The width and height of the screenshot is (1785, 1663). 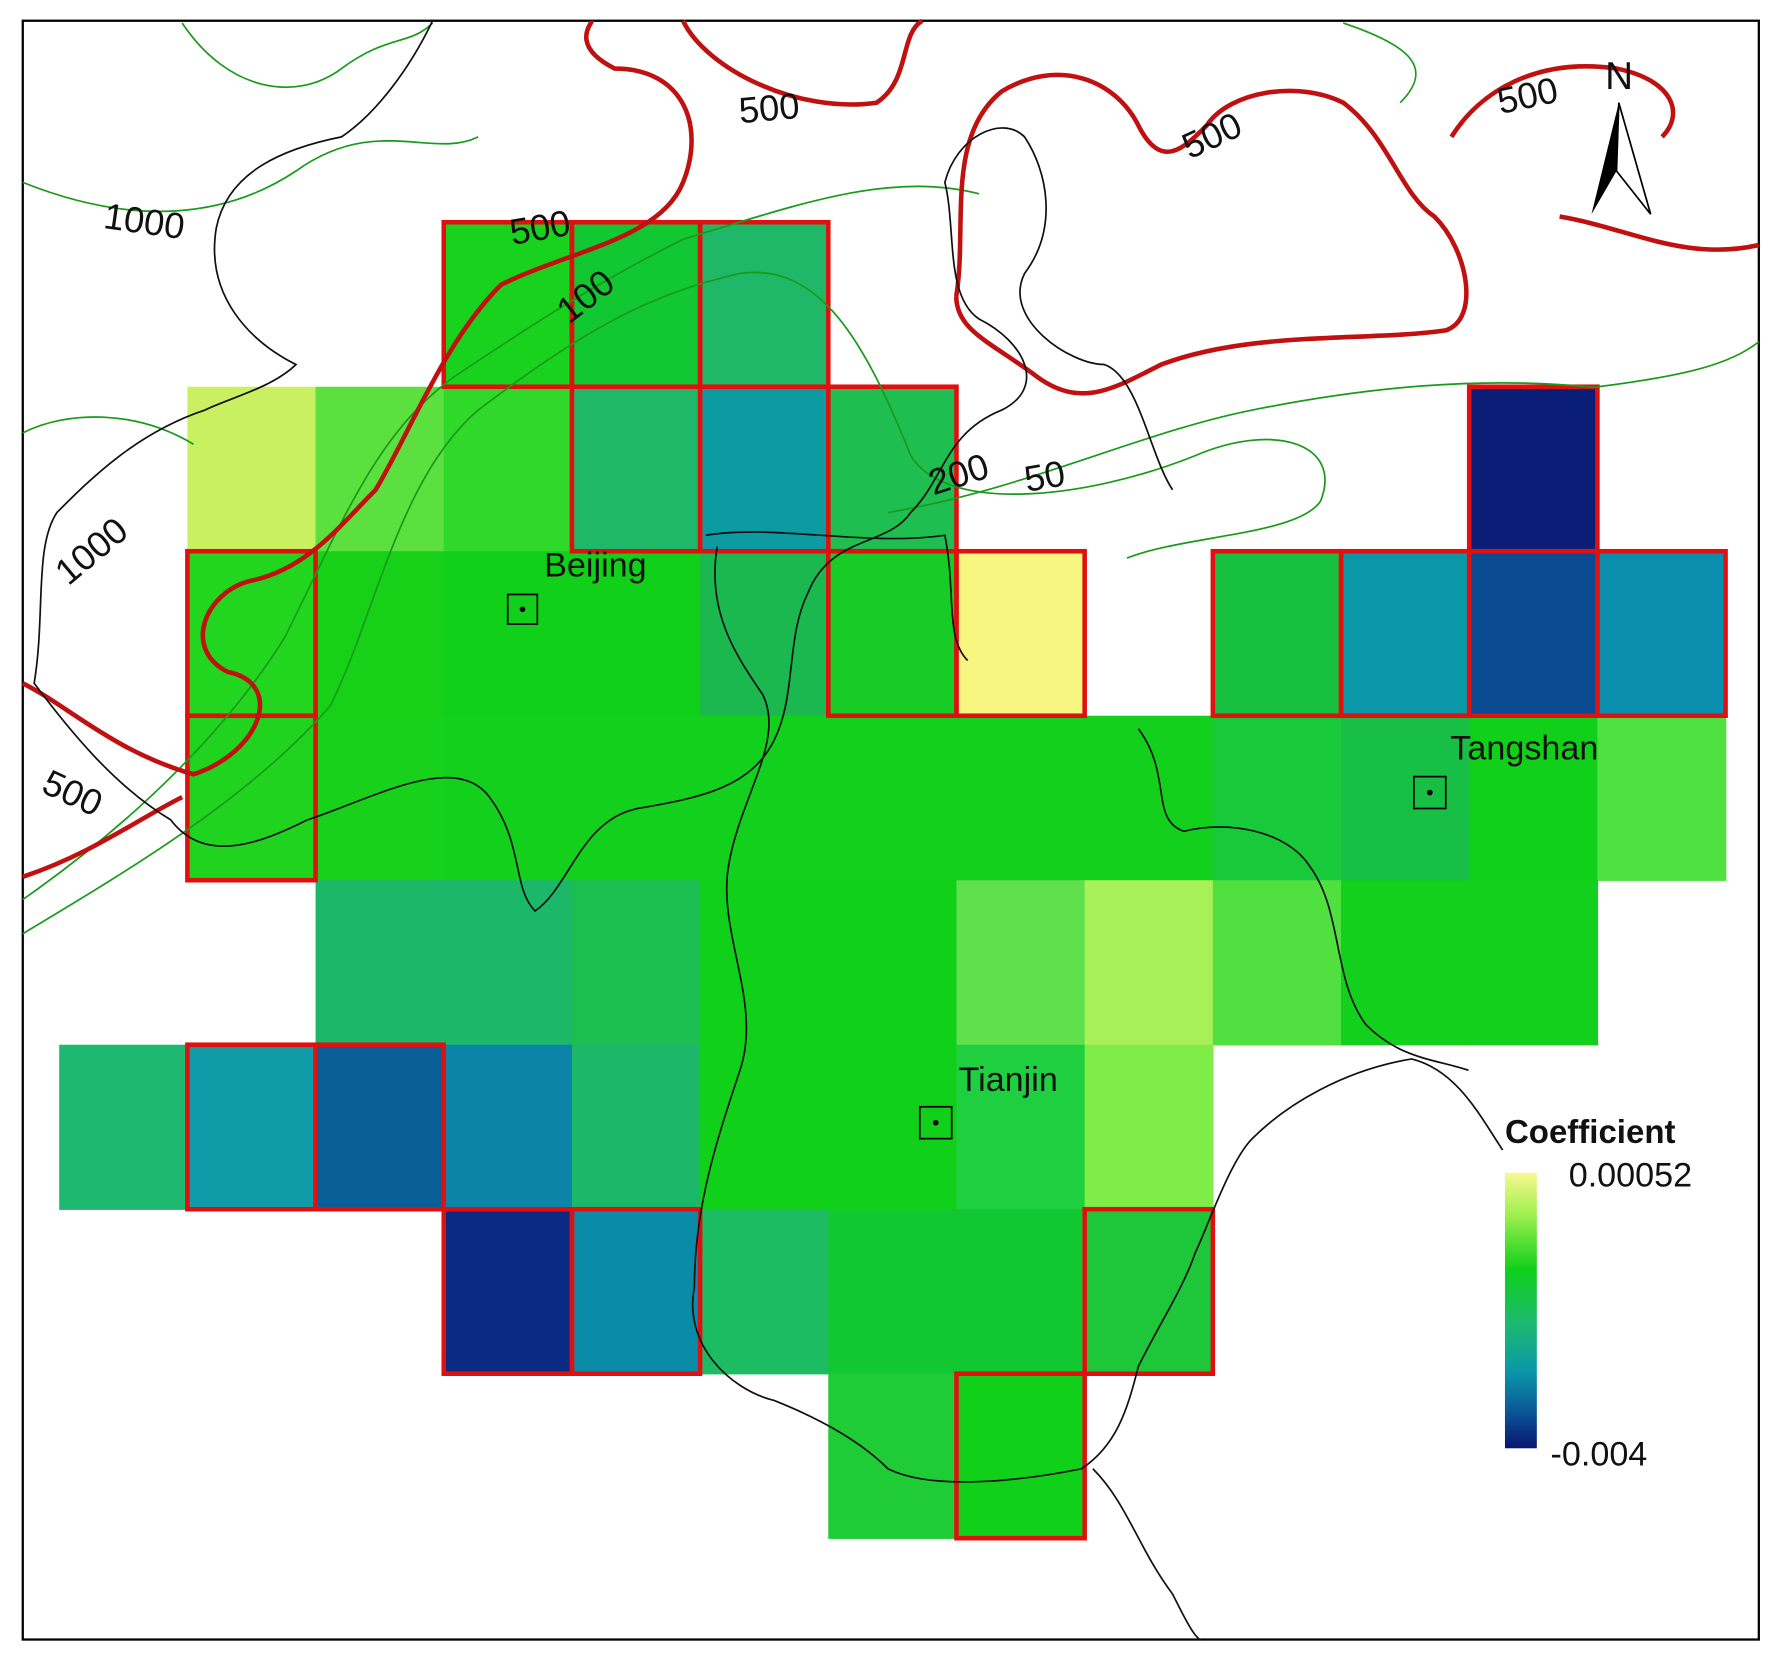 What do you see at coordinates (1598, 1293) in the screenshot?
I see `legend: Coefficient 0.00052 -0.004` at bounding box center [1598, 1293].